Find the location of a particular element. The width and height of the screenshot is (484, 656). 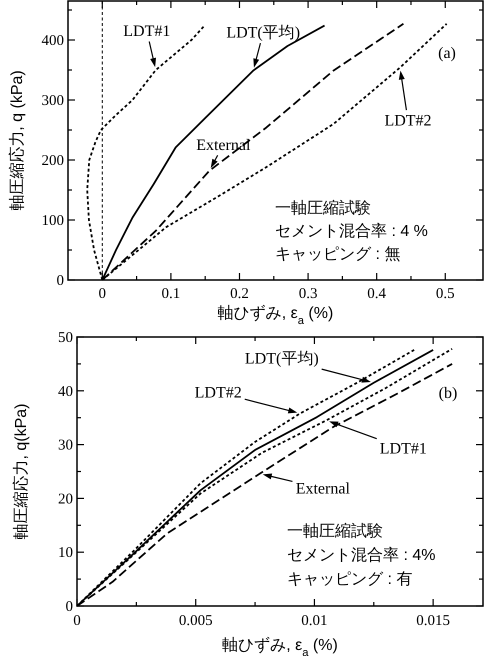

x-tick-label: 0.005 is located at coordinates (195, 621).